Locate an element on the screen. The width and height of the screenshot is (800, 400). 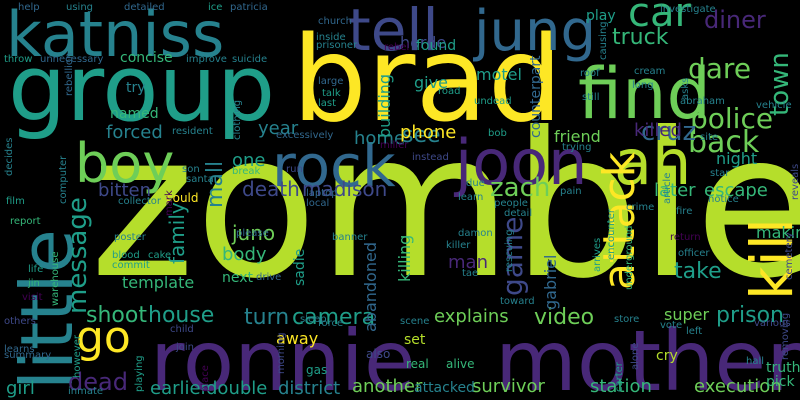
word-computer: computer is located at coordinates (63, 179).